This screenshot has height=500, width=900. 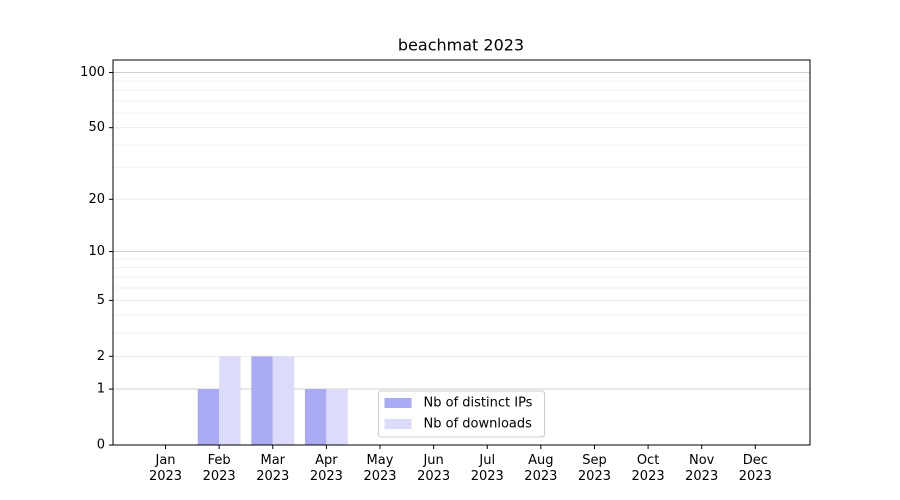 What do you see at coordinates (96, 127) in the screenshot?
I see `y-tick-label: 50` at bounding box center [96, 127].